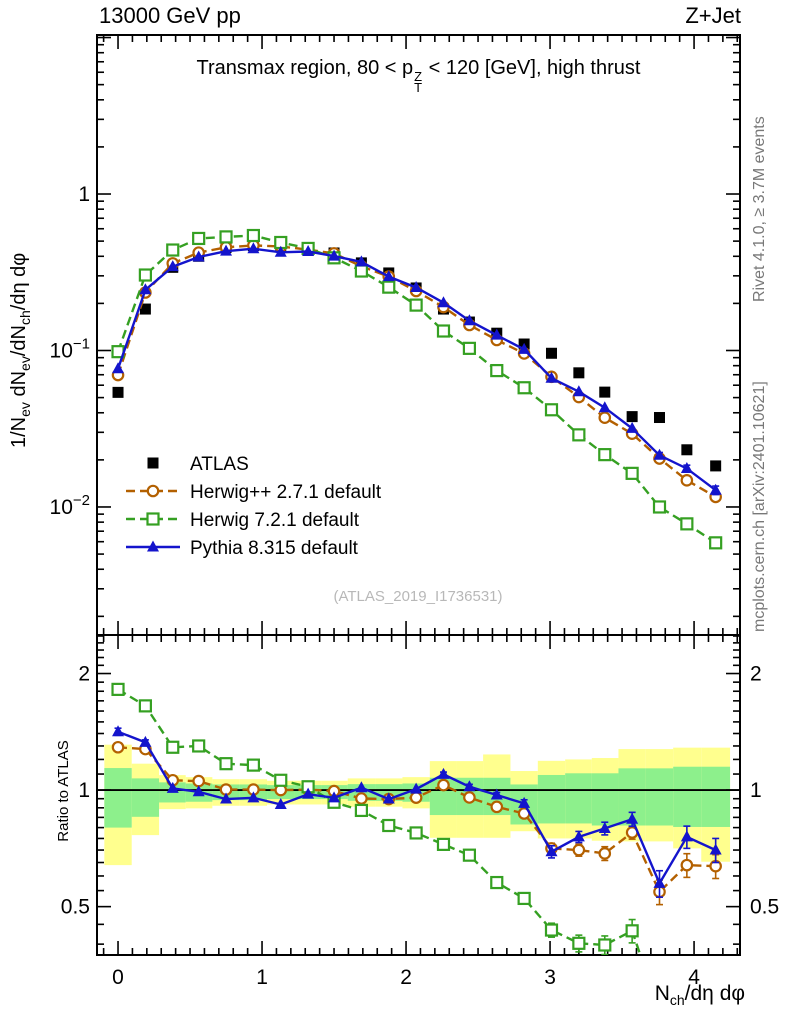 Image resolution: width=786 pixels, height=1024 pixels. What do you see at coordinates (63, 791) in the screenshot?
I see `ratio-axis-label: Ratio to ATLAS` at bounding box center [63, 791].